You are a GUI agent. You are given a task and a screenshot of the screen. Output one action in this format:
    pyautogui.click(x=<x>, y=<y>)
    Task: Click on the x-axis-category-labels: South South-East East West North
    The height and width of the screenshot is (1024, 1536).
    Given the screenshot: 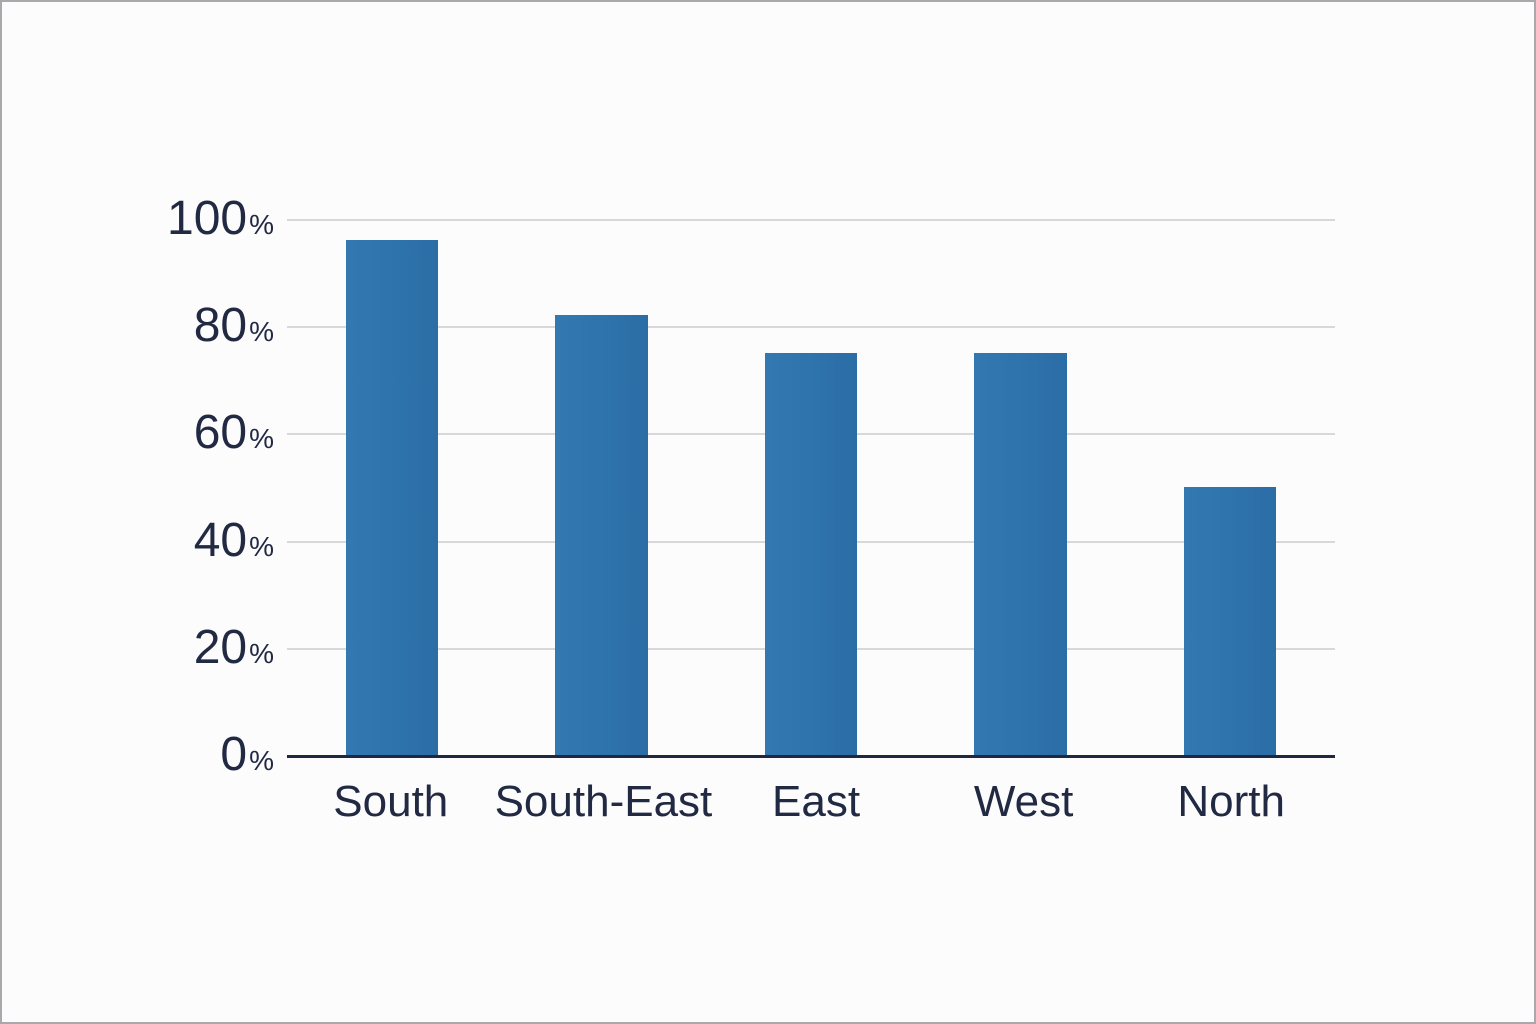 What is the action you would take?
    pyautogui.click(x=811, y=802)
    